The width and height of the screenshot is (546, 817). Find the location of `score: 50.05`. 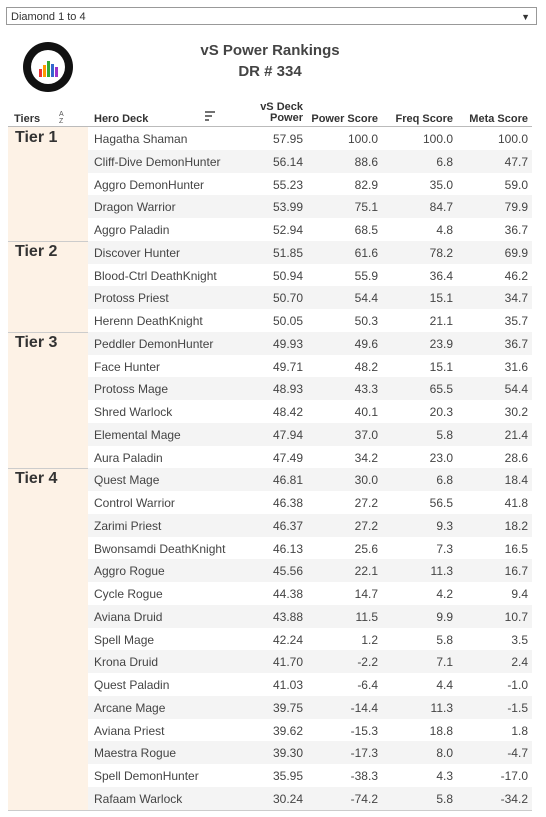

score: 50.05 is located at coordinates (287, 321).